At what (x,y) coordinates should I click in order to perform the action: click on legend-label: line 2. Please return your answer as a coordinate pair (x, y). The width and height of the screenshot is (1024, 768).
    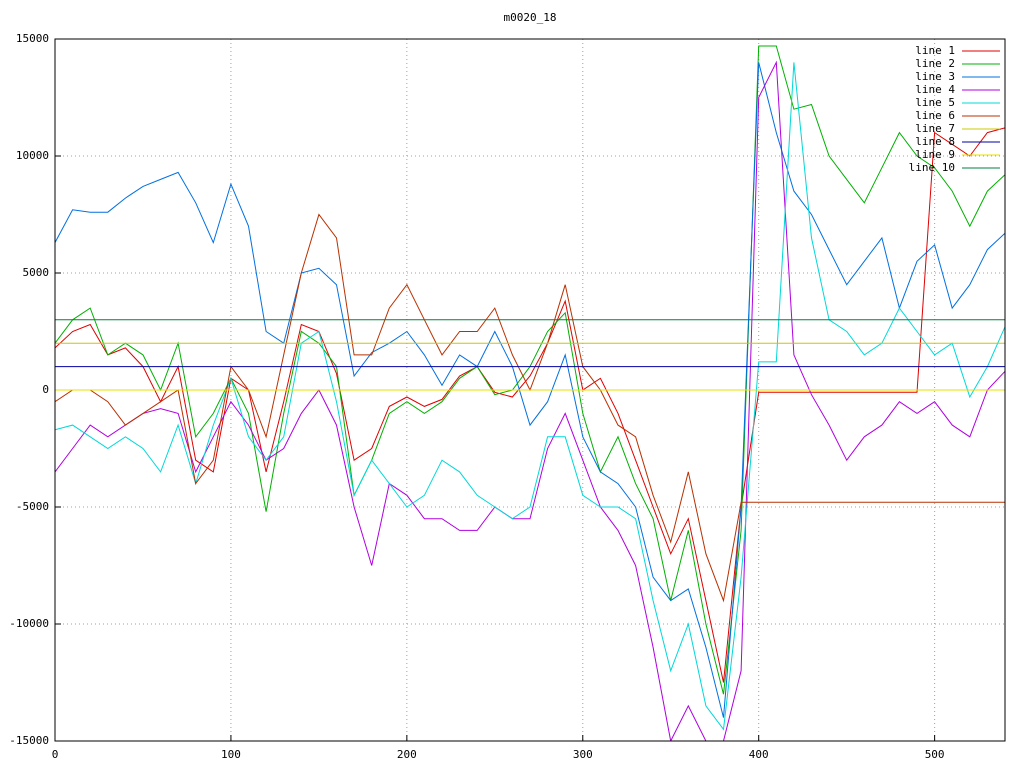
    Looking at the image, I should click on (935, 63).